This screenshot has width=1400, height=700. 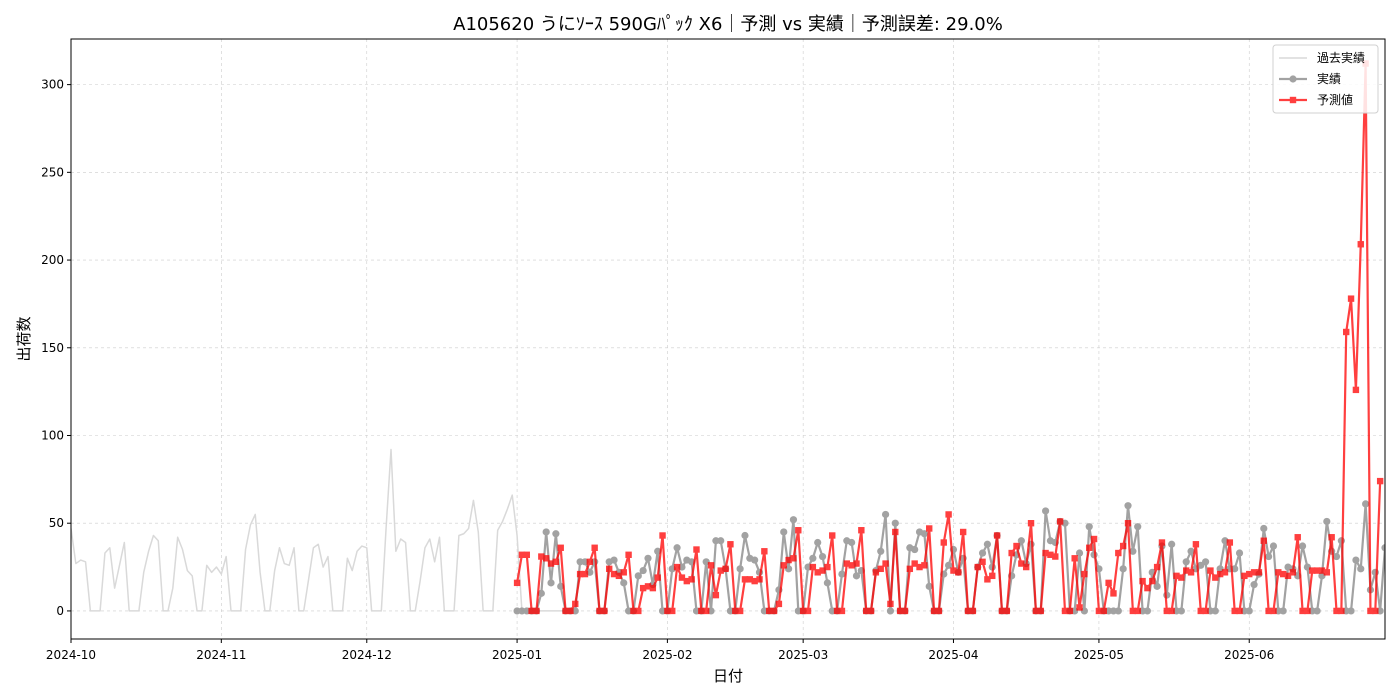 What do you see at coordinates (221, 655) in the screenshot?
I see `x-tick-label: 2024-11` at bounding box center [221, 655].